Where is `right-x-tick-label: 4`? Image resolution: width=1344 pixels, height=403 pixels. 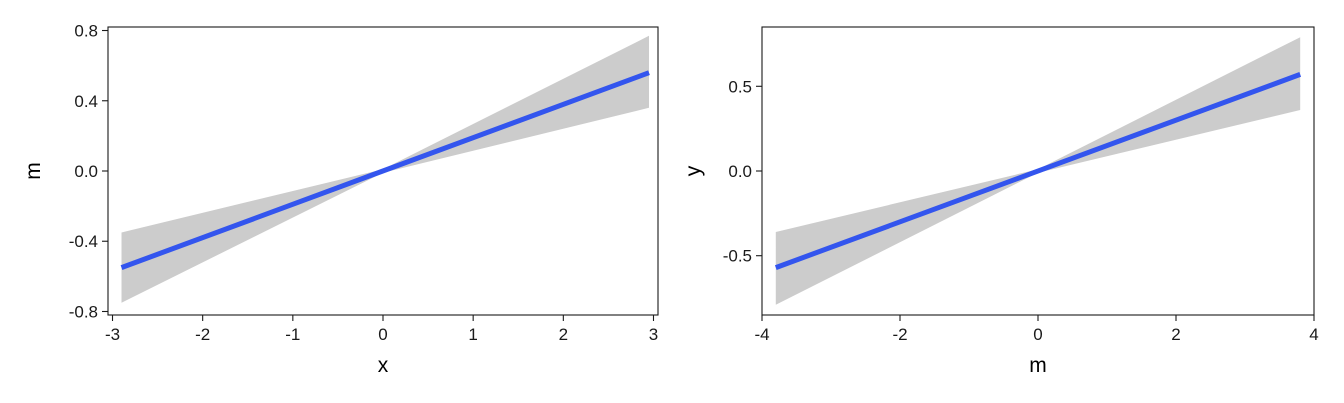
right-x-tick-label: 4 is located at coordinates (1313, 334).